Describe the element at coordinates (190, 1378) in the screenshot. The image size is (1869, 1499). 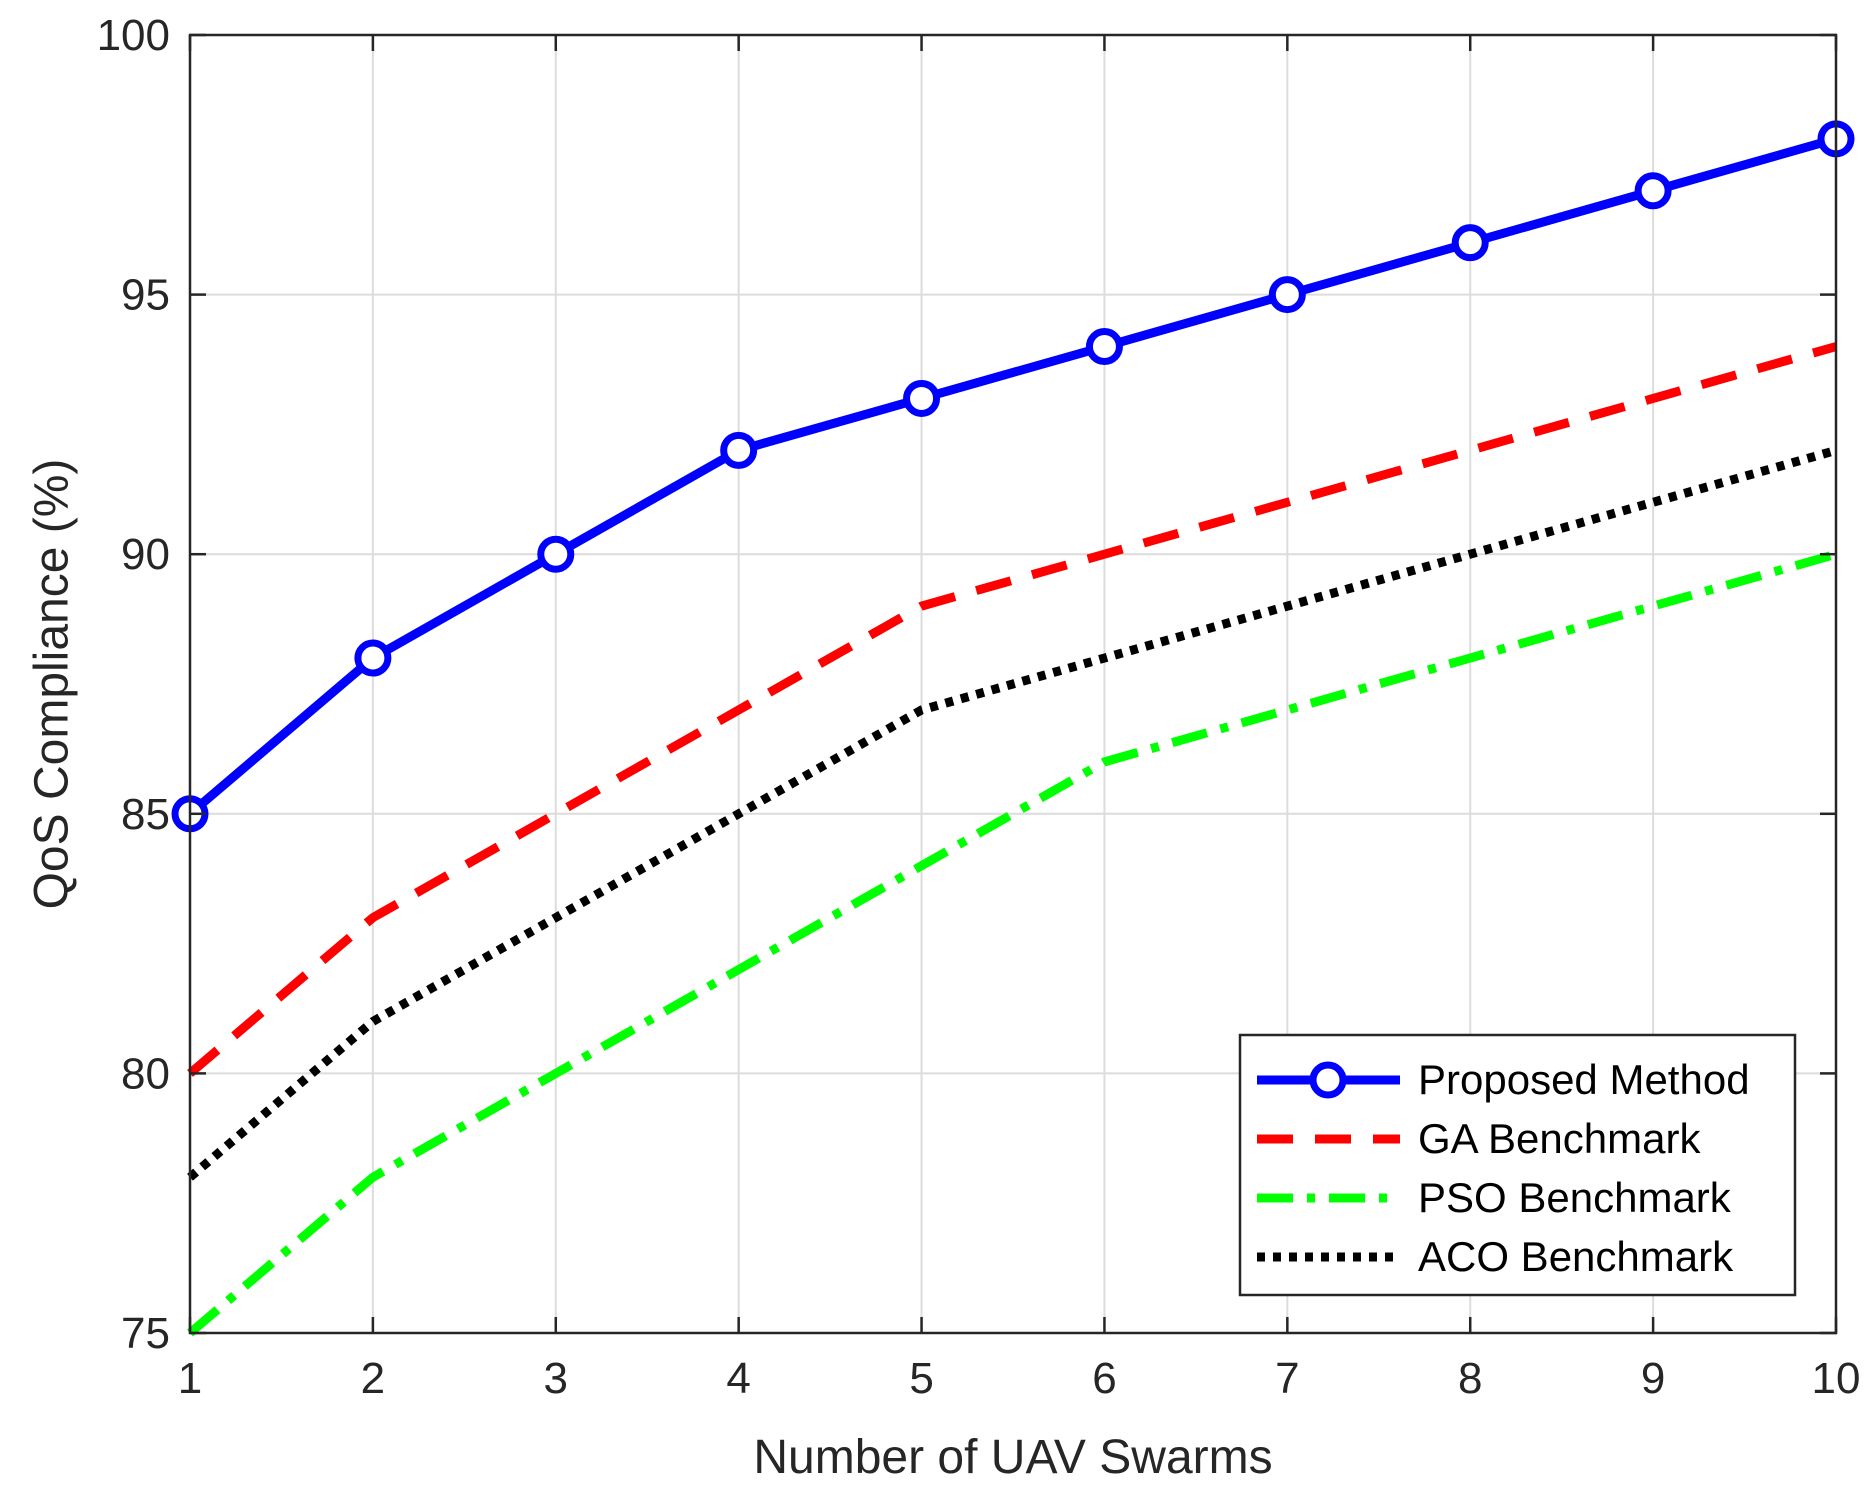
I see `x-tick-label: 1` at that location.